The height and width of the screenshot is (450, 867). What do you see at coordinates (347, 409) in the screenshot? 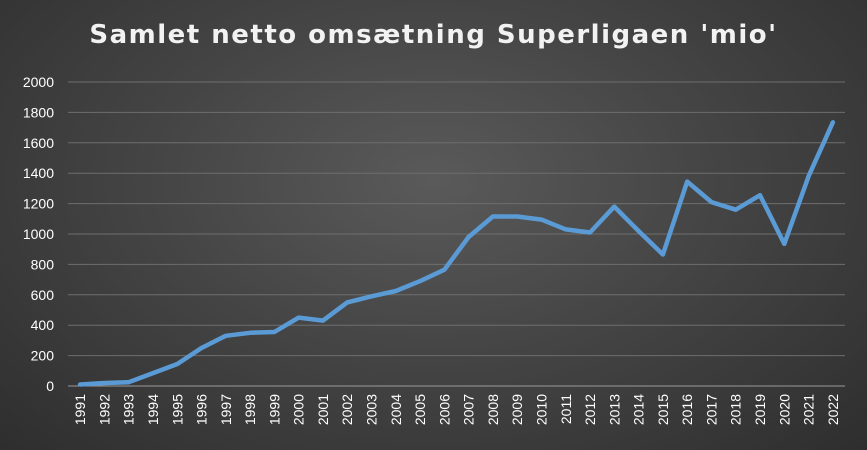
I see `x-tick-label: 2002` at bounding box center [347, 409].